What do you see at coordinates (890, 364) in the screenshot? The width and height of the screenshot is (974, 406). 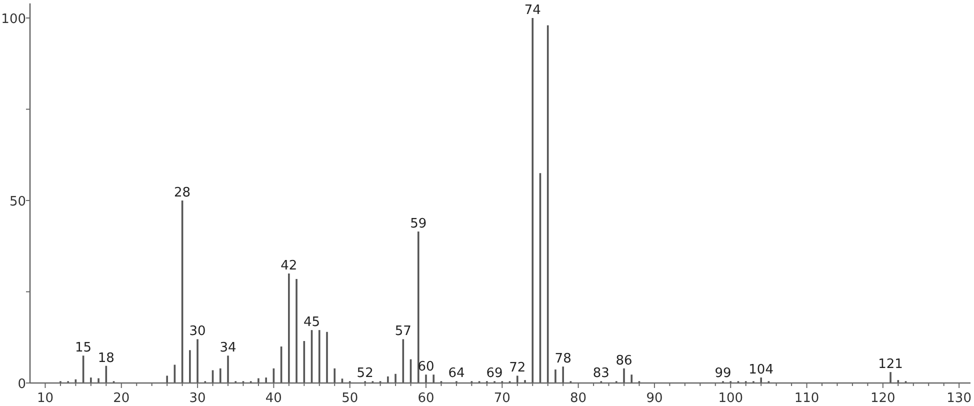 I see `annotation: 121` at bounding box center [890, 364].